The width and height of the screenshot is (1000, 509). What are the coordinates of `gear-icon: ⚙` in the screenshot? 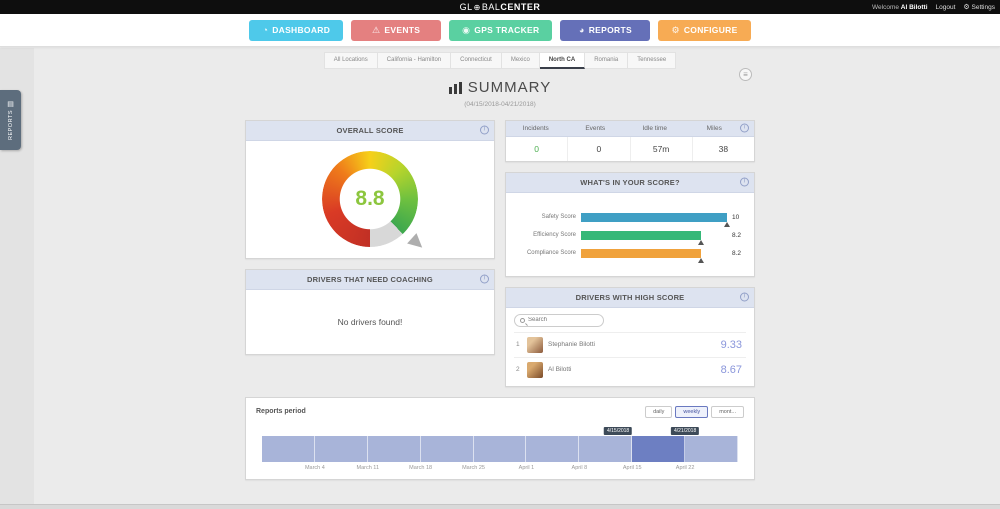 It's located at (675, 29).